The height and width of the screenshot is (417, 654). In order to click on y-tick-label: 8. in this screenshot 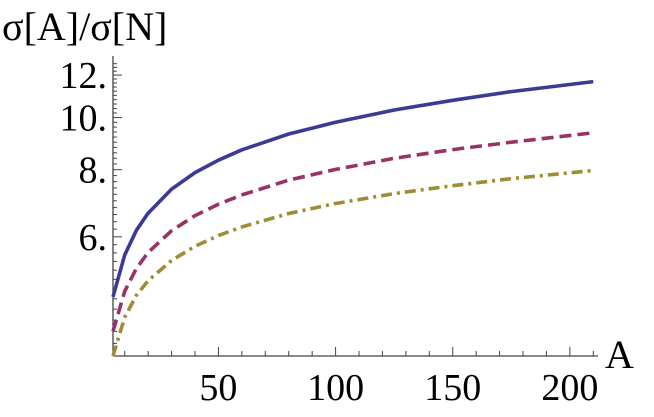, I will do `click(93, 171)`.